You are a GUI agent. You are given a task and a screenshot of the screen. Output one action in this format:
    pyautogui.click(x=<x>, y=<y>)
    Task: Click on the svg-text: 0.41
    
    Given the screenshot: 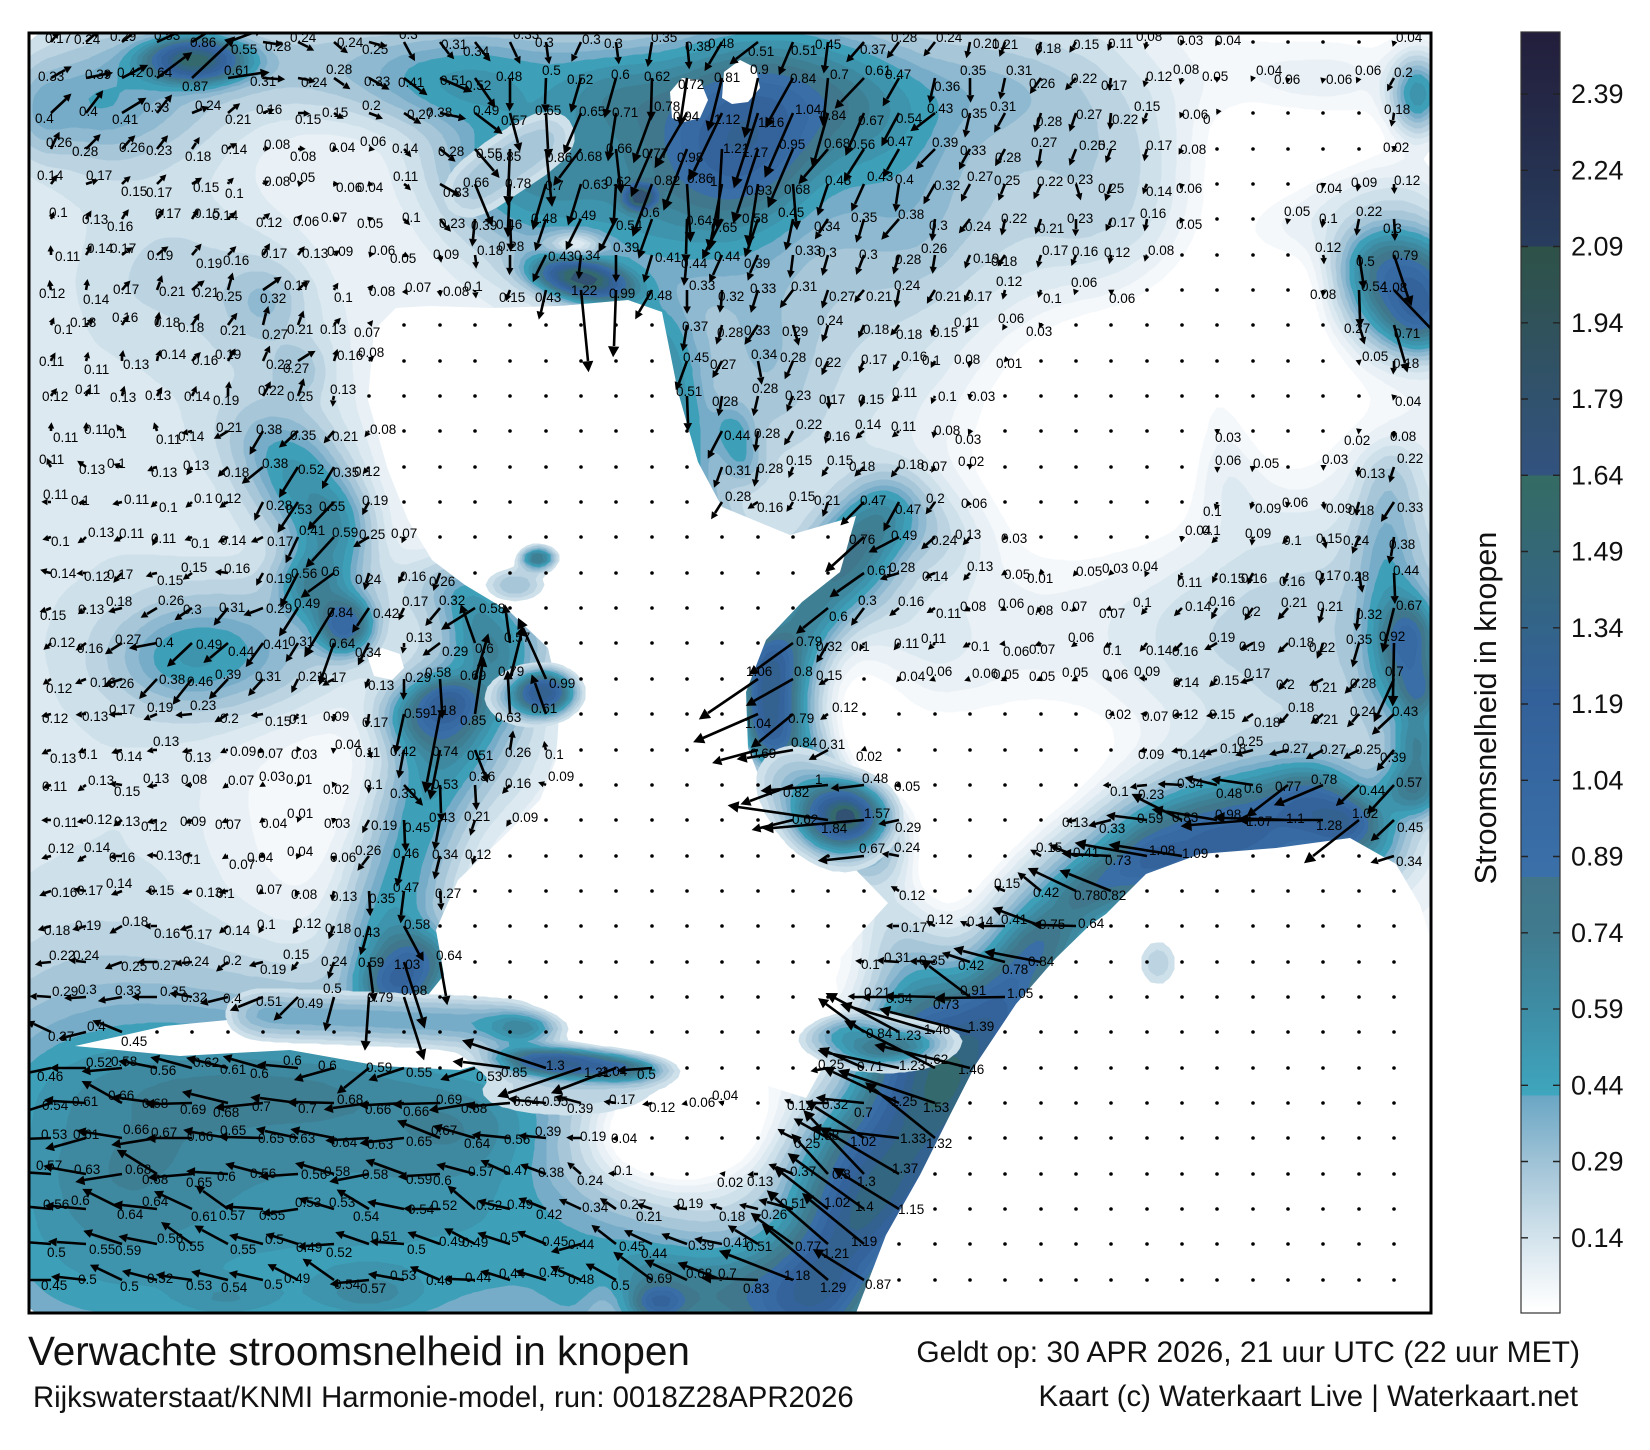 What is the action you would take?
    pyautogui.click(x=736, y=1242)
    